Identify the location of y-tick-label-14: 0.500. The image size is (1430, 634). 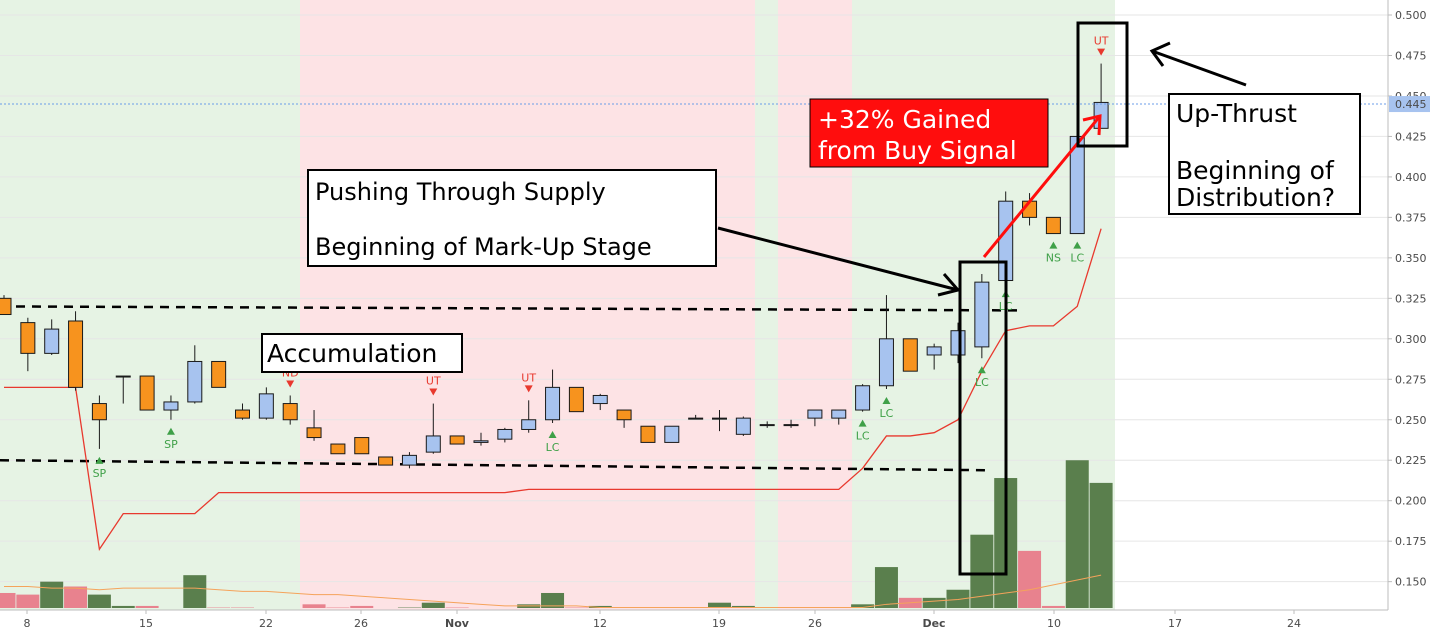
(1411, 15).